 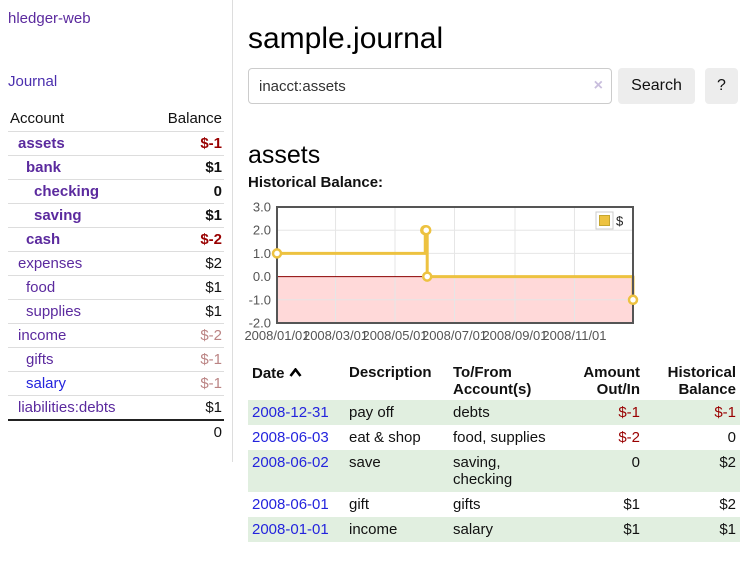 I want to click on chart-title: Historical Balance:, so click(x=316, y=182).